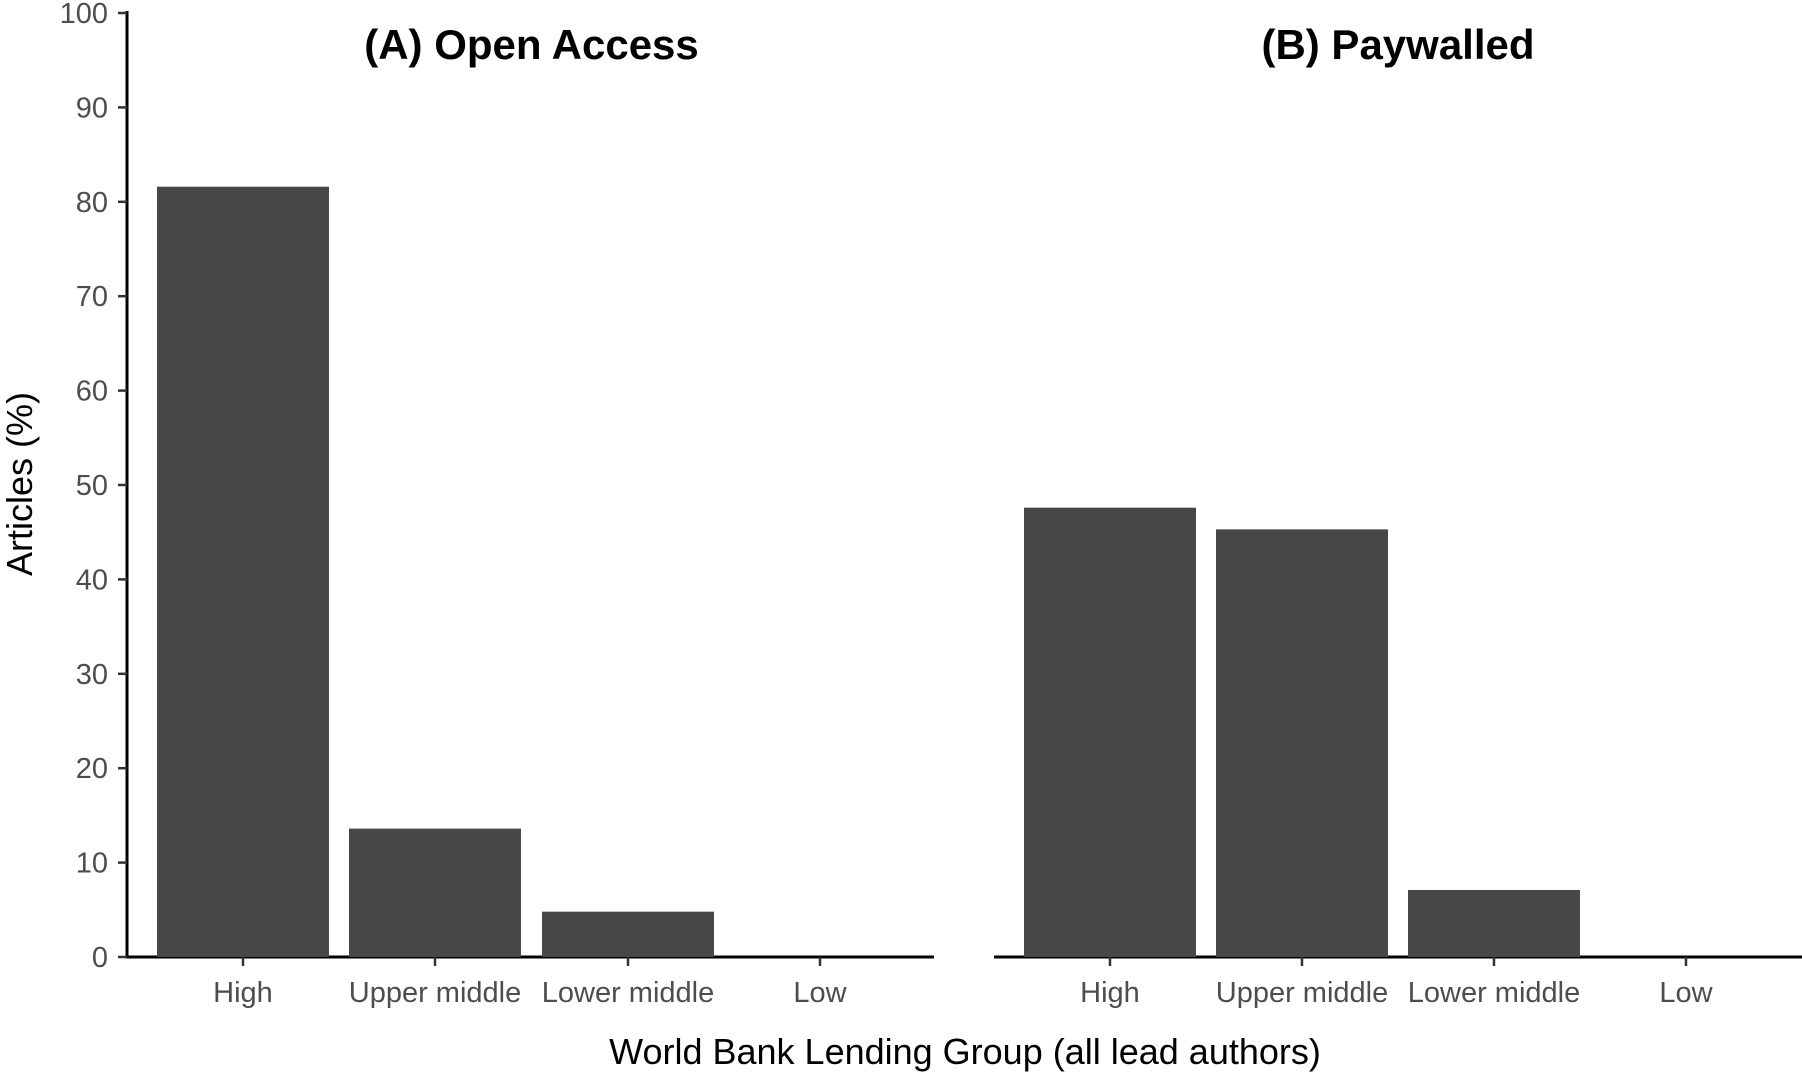  Describe the element at coordinates (92, 297) in the screenshot. I see `y-tick-label: 70` at that location.